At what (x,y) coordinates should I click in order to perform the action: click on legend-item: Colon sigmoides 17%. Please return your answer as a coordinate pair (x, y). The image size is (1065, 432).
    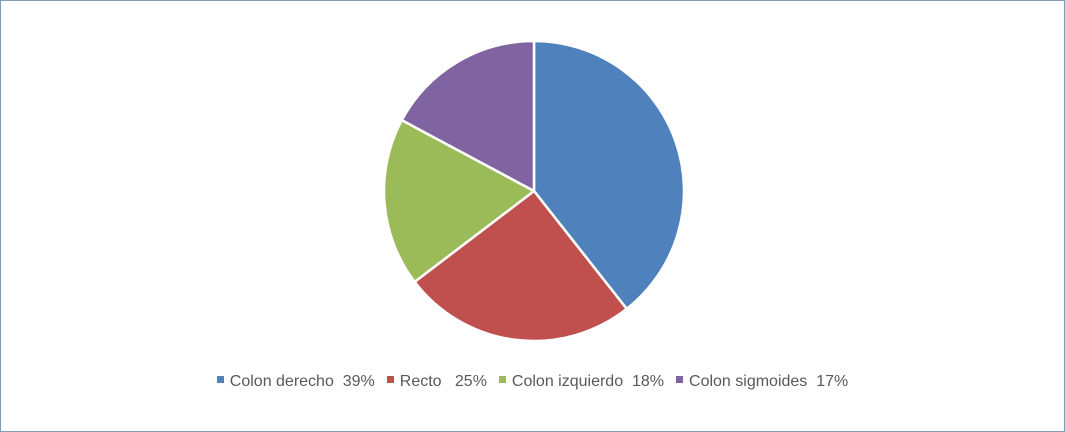
    Looking at the image, I should click on (762, 382).